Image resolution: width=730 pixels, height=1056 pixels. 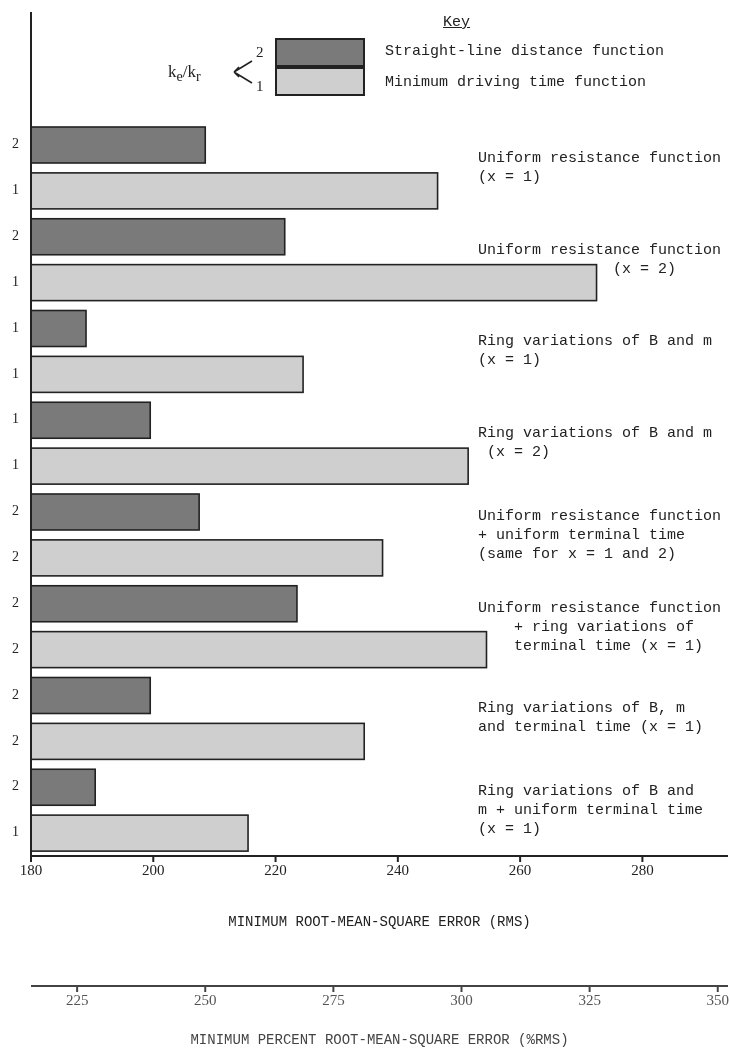 I want to click on x-tick-label: 220, so click(x=275, y=869).